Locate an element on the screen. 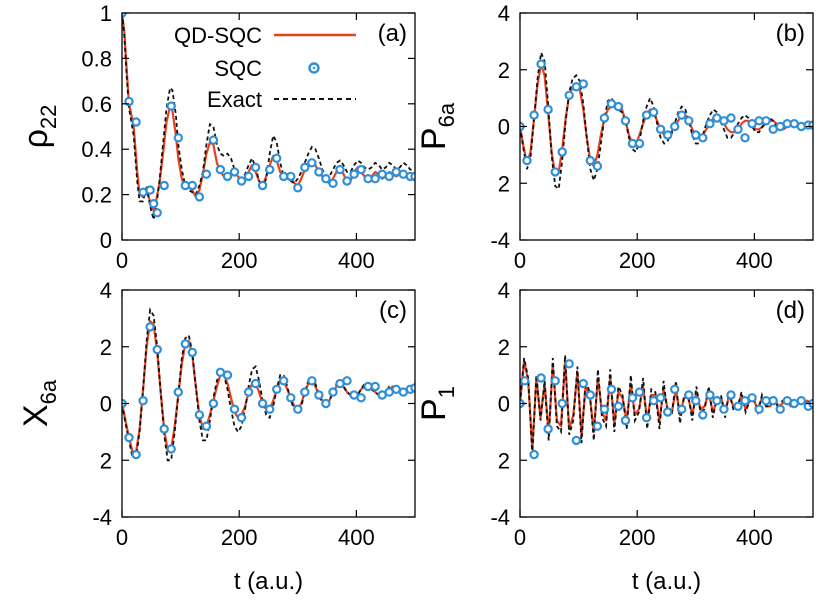  panel-a-plot-area is located at coordinates (268, 116).